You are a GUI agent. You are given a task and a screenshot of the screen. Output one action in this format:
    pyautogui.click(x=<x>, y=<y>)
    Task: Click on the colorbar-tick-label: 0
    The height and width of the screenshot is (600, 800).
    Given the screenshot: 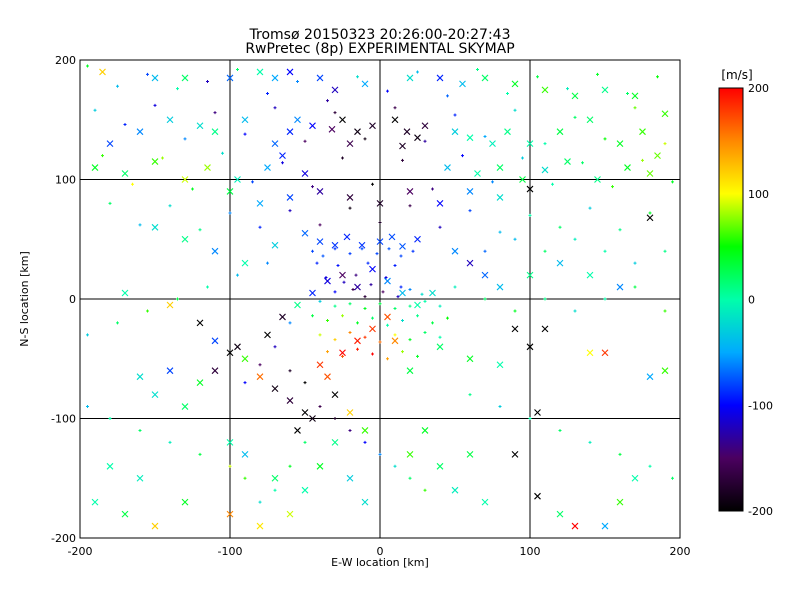 What is the action you would take?
    pyautogui.click(x=751, y=300)
    